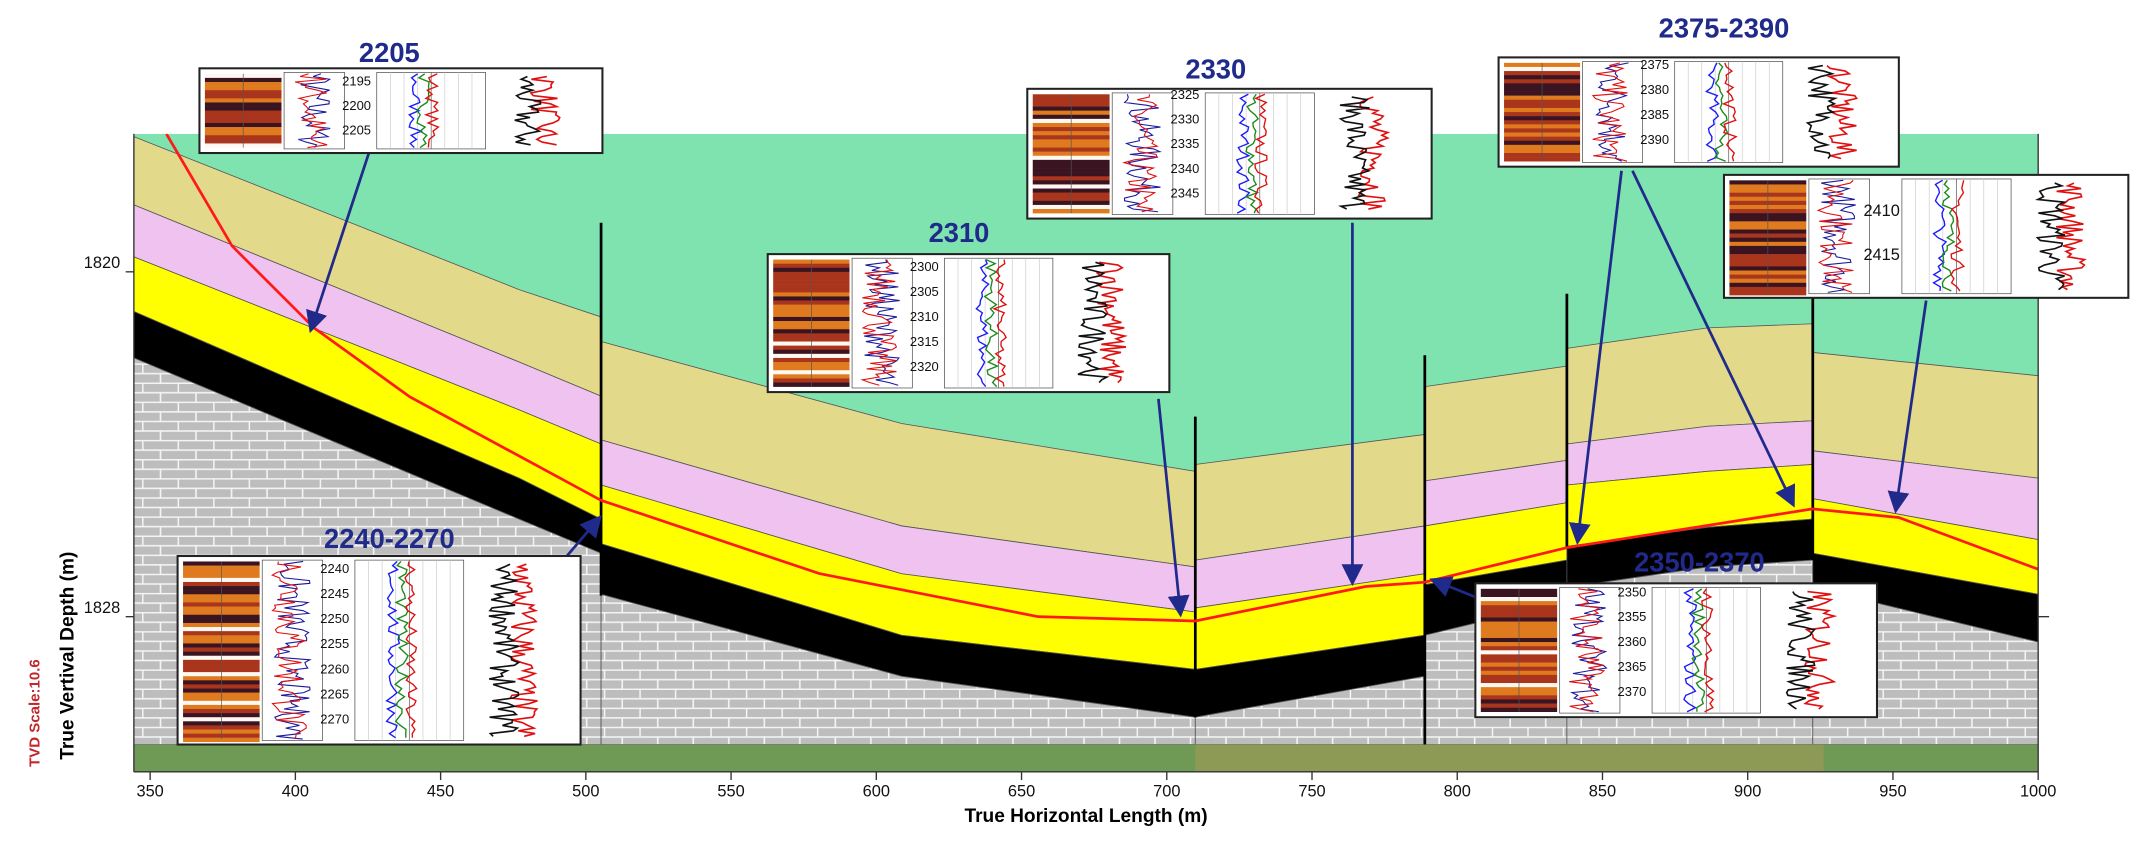  I want to click on panel-depth: 2340, so click(1185, 168).